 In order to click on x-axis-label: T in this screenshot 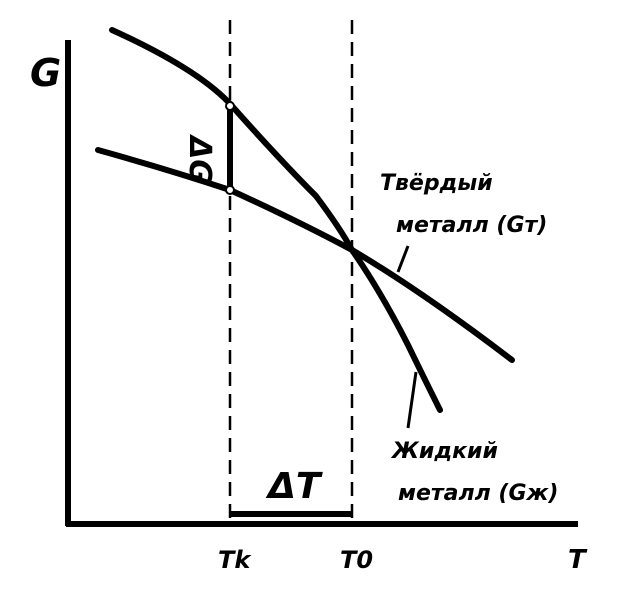, I will do `click(578, 560)`.